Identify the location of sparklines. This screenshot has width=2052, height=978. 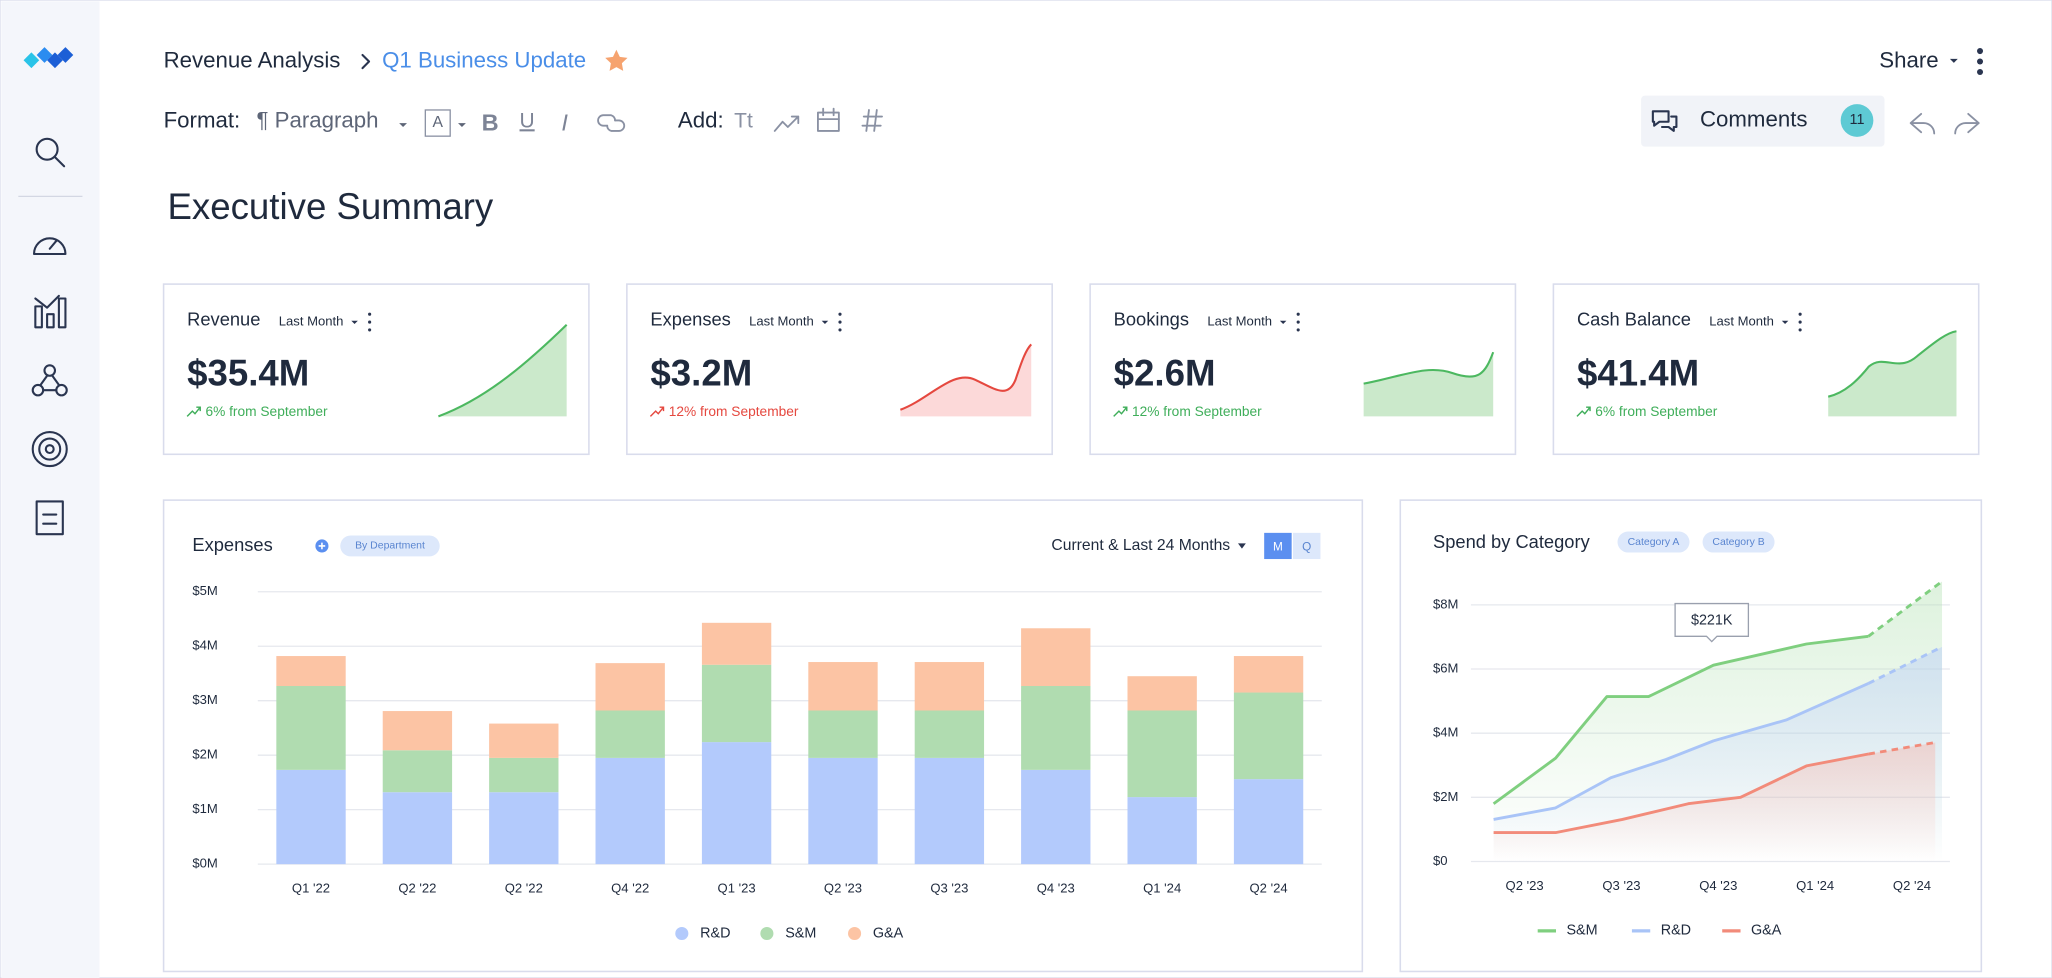
(1197, 370).